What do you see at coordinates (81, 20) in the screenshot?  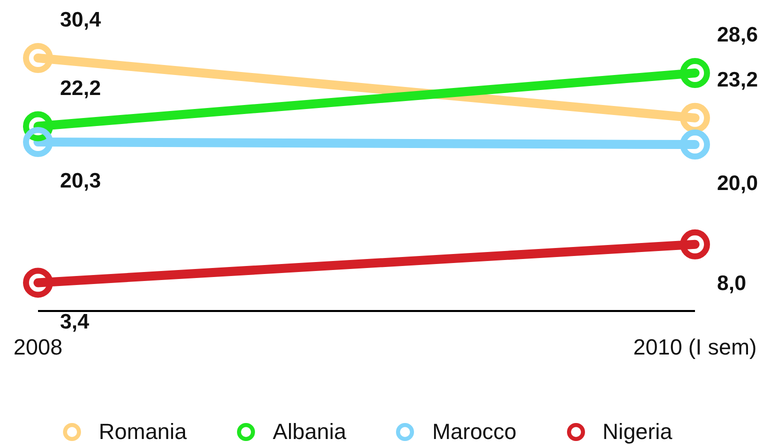 I see `data-label: 30,4` at bounding box center [81, 20].